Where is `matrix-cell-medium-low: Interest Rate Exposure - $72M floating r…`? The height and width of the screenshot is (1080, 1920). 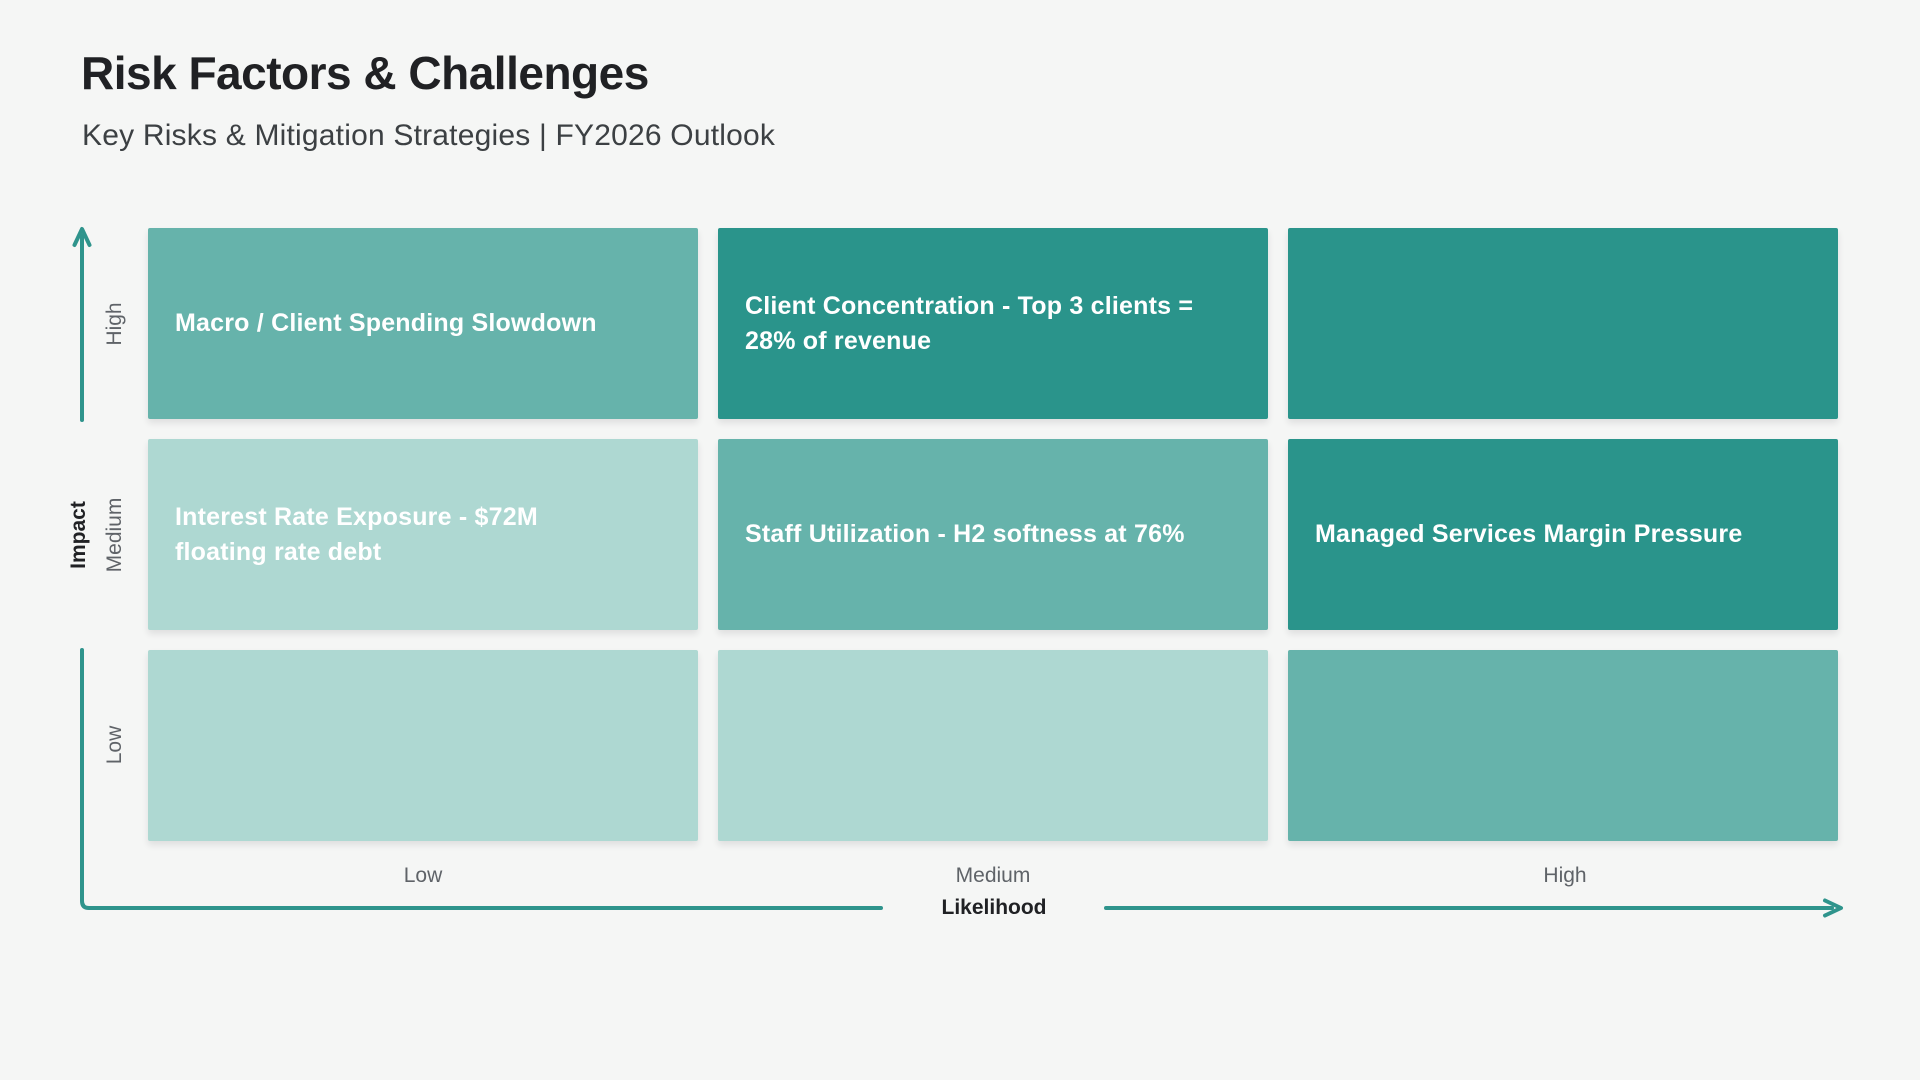
matrix-cell-medium-low: Interest Rate Exposure - $72M floating r… is located at coordinates (423, 534).